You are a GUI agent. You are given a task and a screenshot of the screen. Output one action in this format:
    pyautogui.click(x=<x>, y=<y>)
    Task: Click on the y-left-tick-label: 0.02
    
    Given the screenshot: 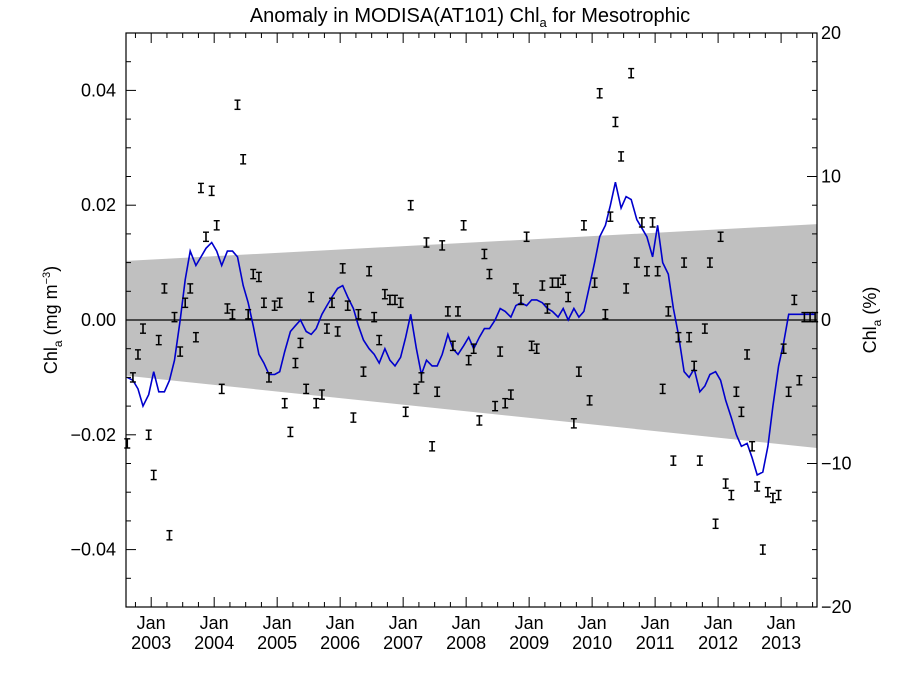 What is the action you would take?
    pyautogui.click(x=98, y=205)
    